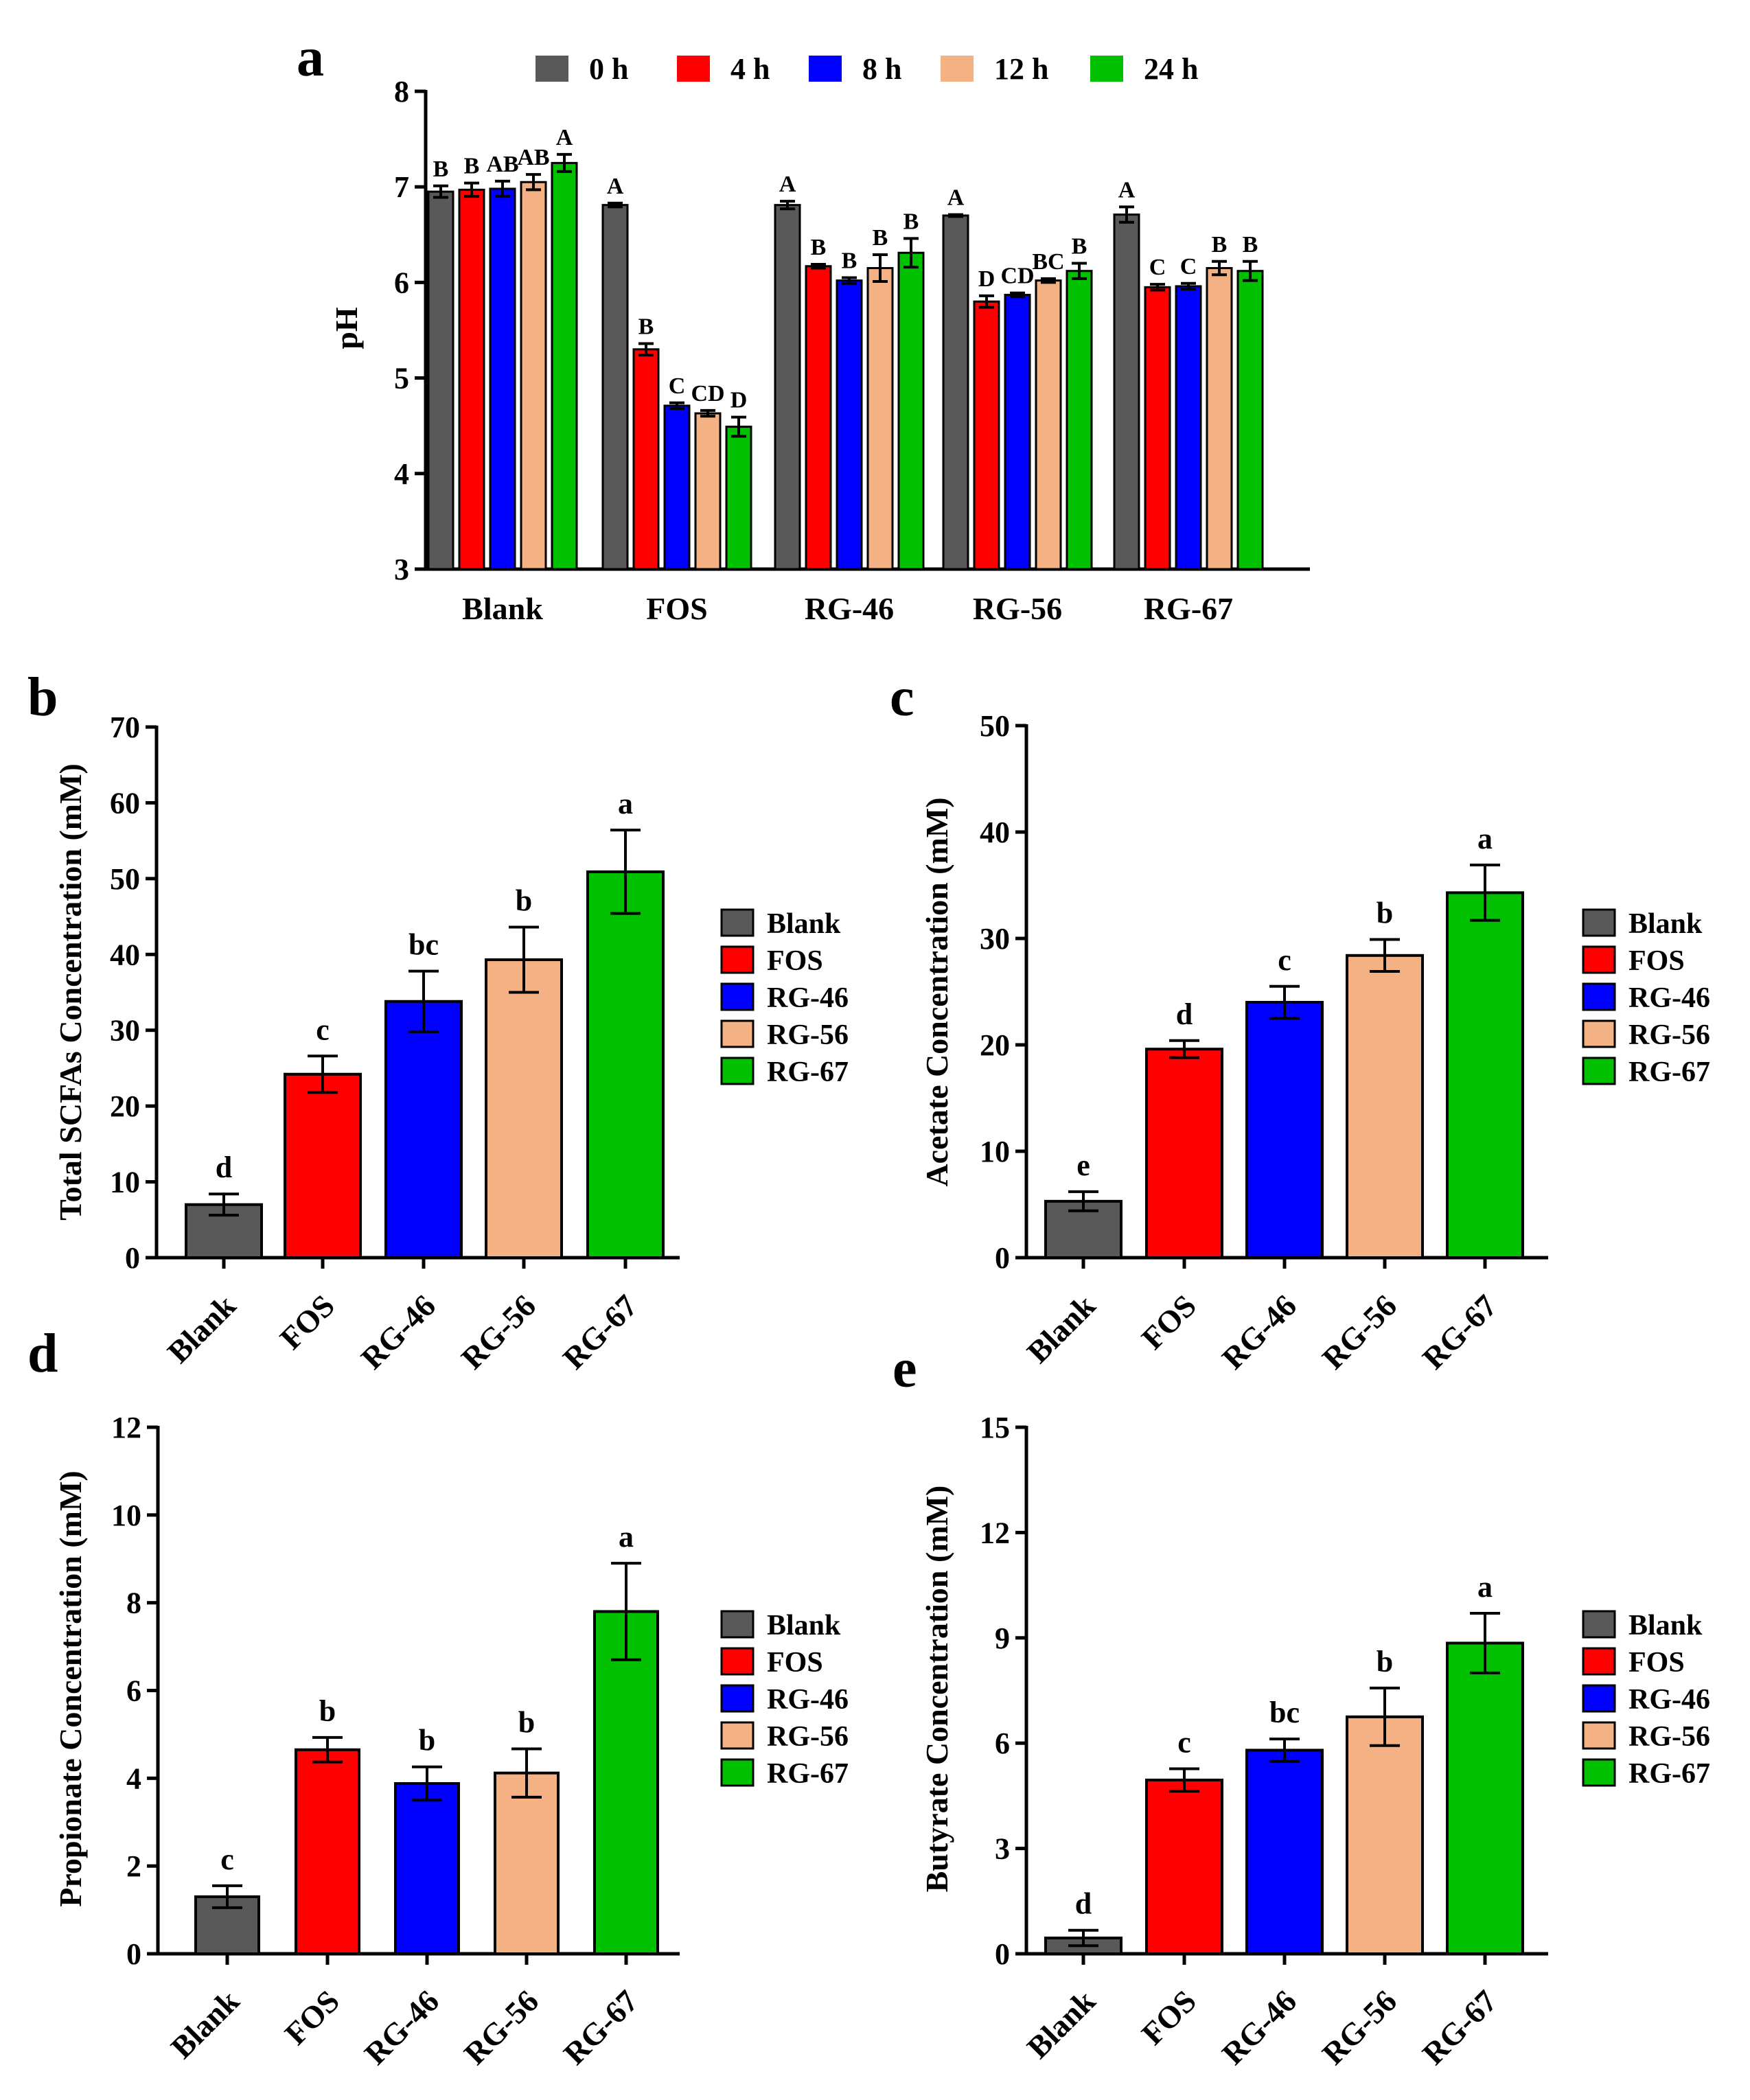 The width and height of the screenshot is (1750, 2100). Describe the element at coordinates (724, 69) in the screenshot. I see `legend-item: 4 h` at that location.